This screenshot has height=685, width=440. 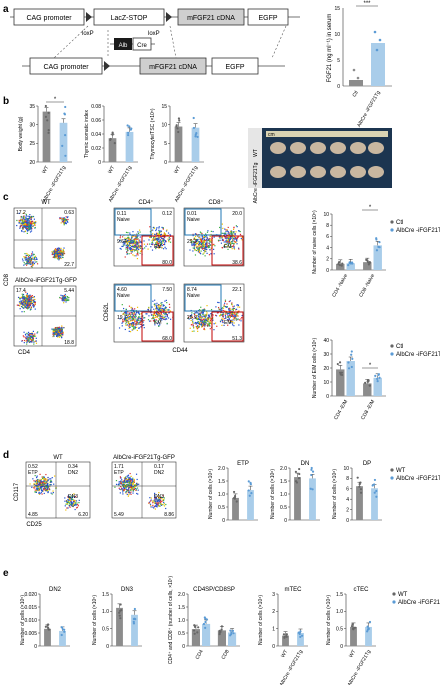 What do you see at coordinates (158, 323) in the screenshot?
I see `em-gate-label: EM` at bounding box center [158, 323].